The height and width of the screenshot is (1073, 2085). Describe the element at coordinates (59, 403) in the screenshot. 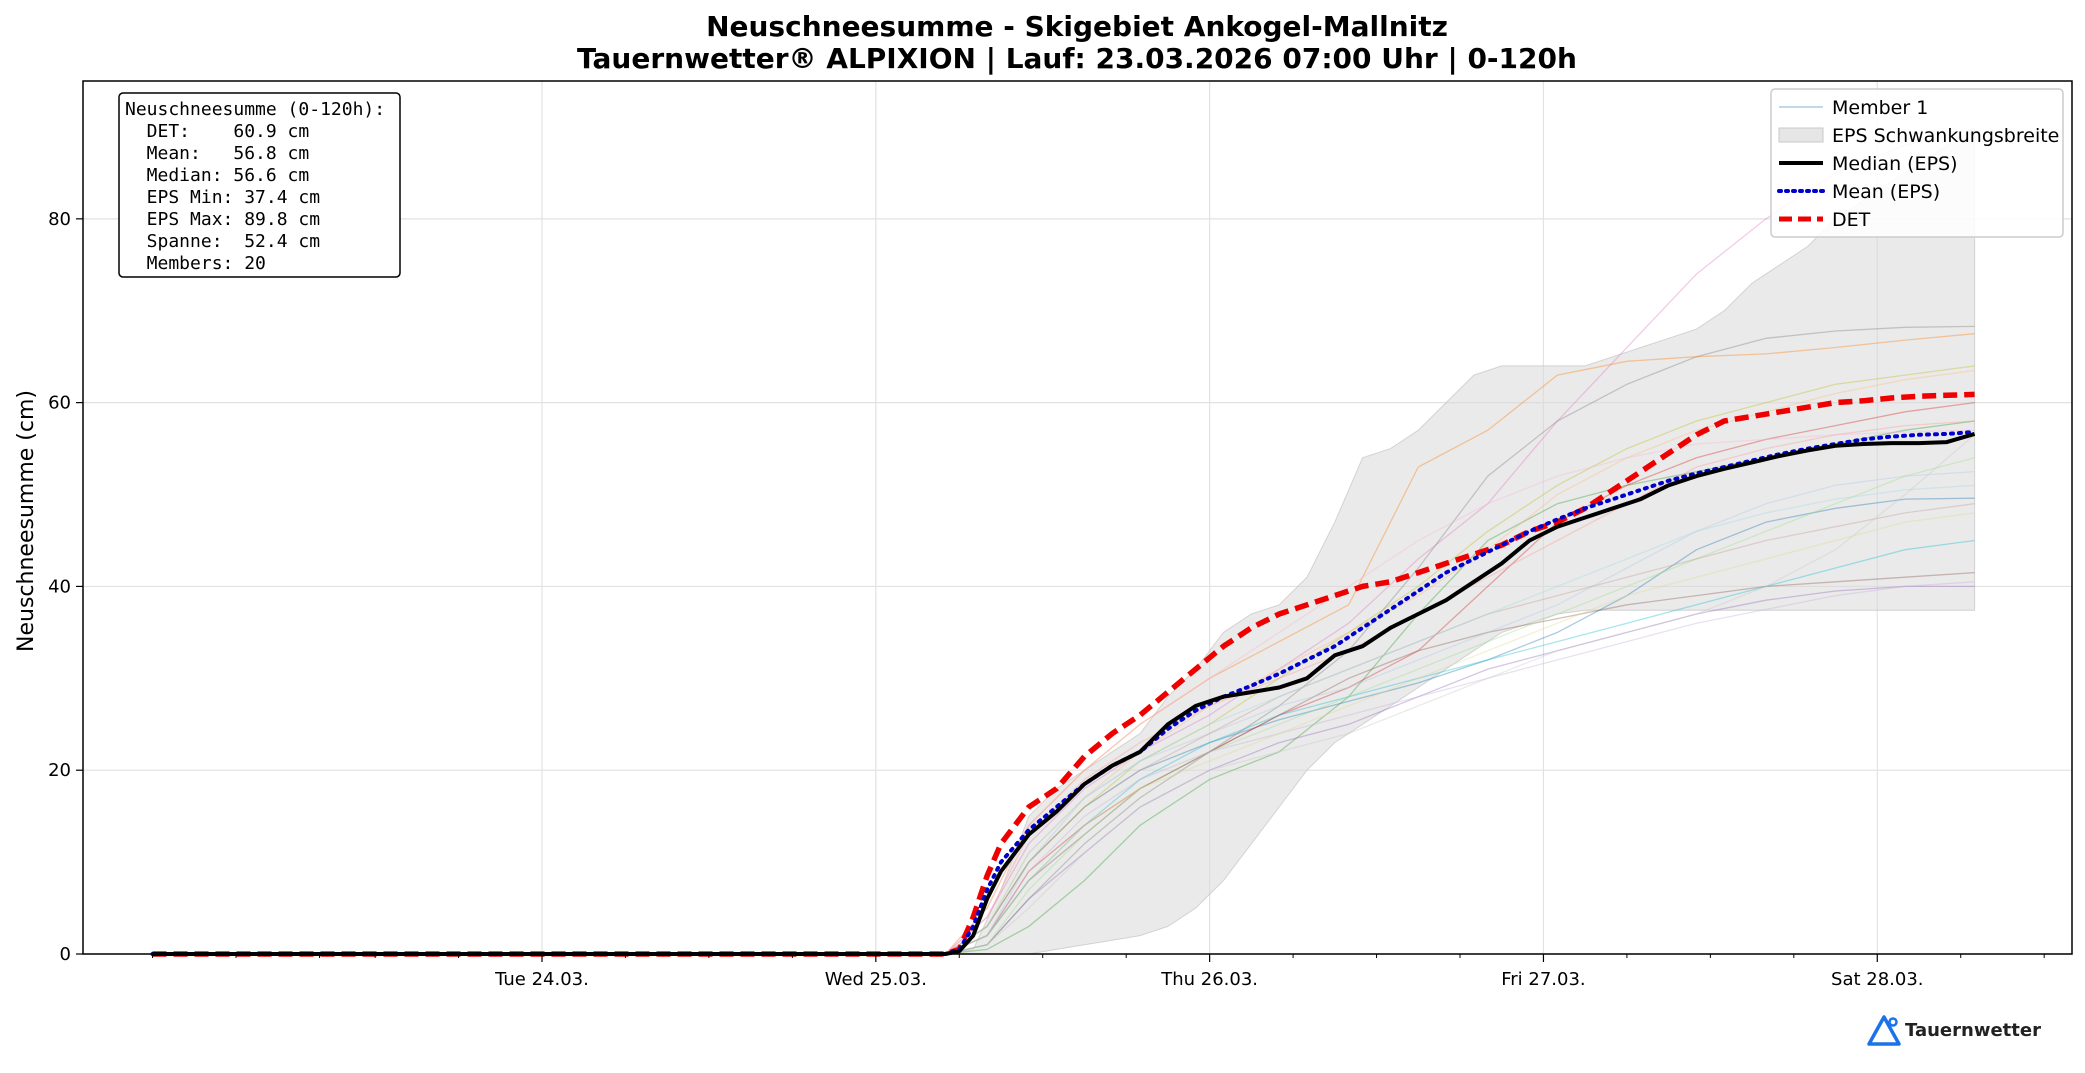

I see `y-tick-label: 60` at that location.